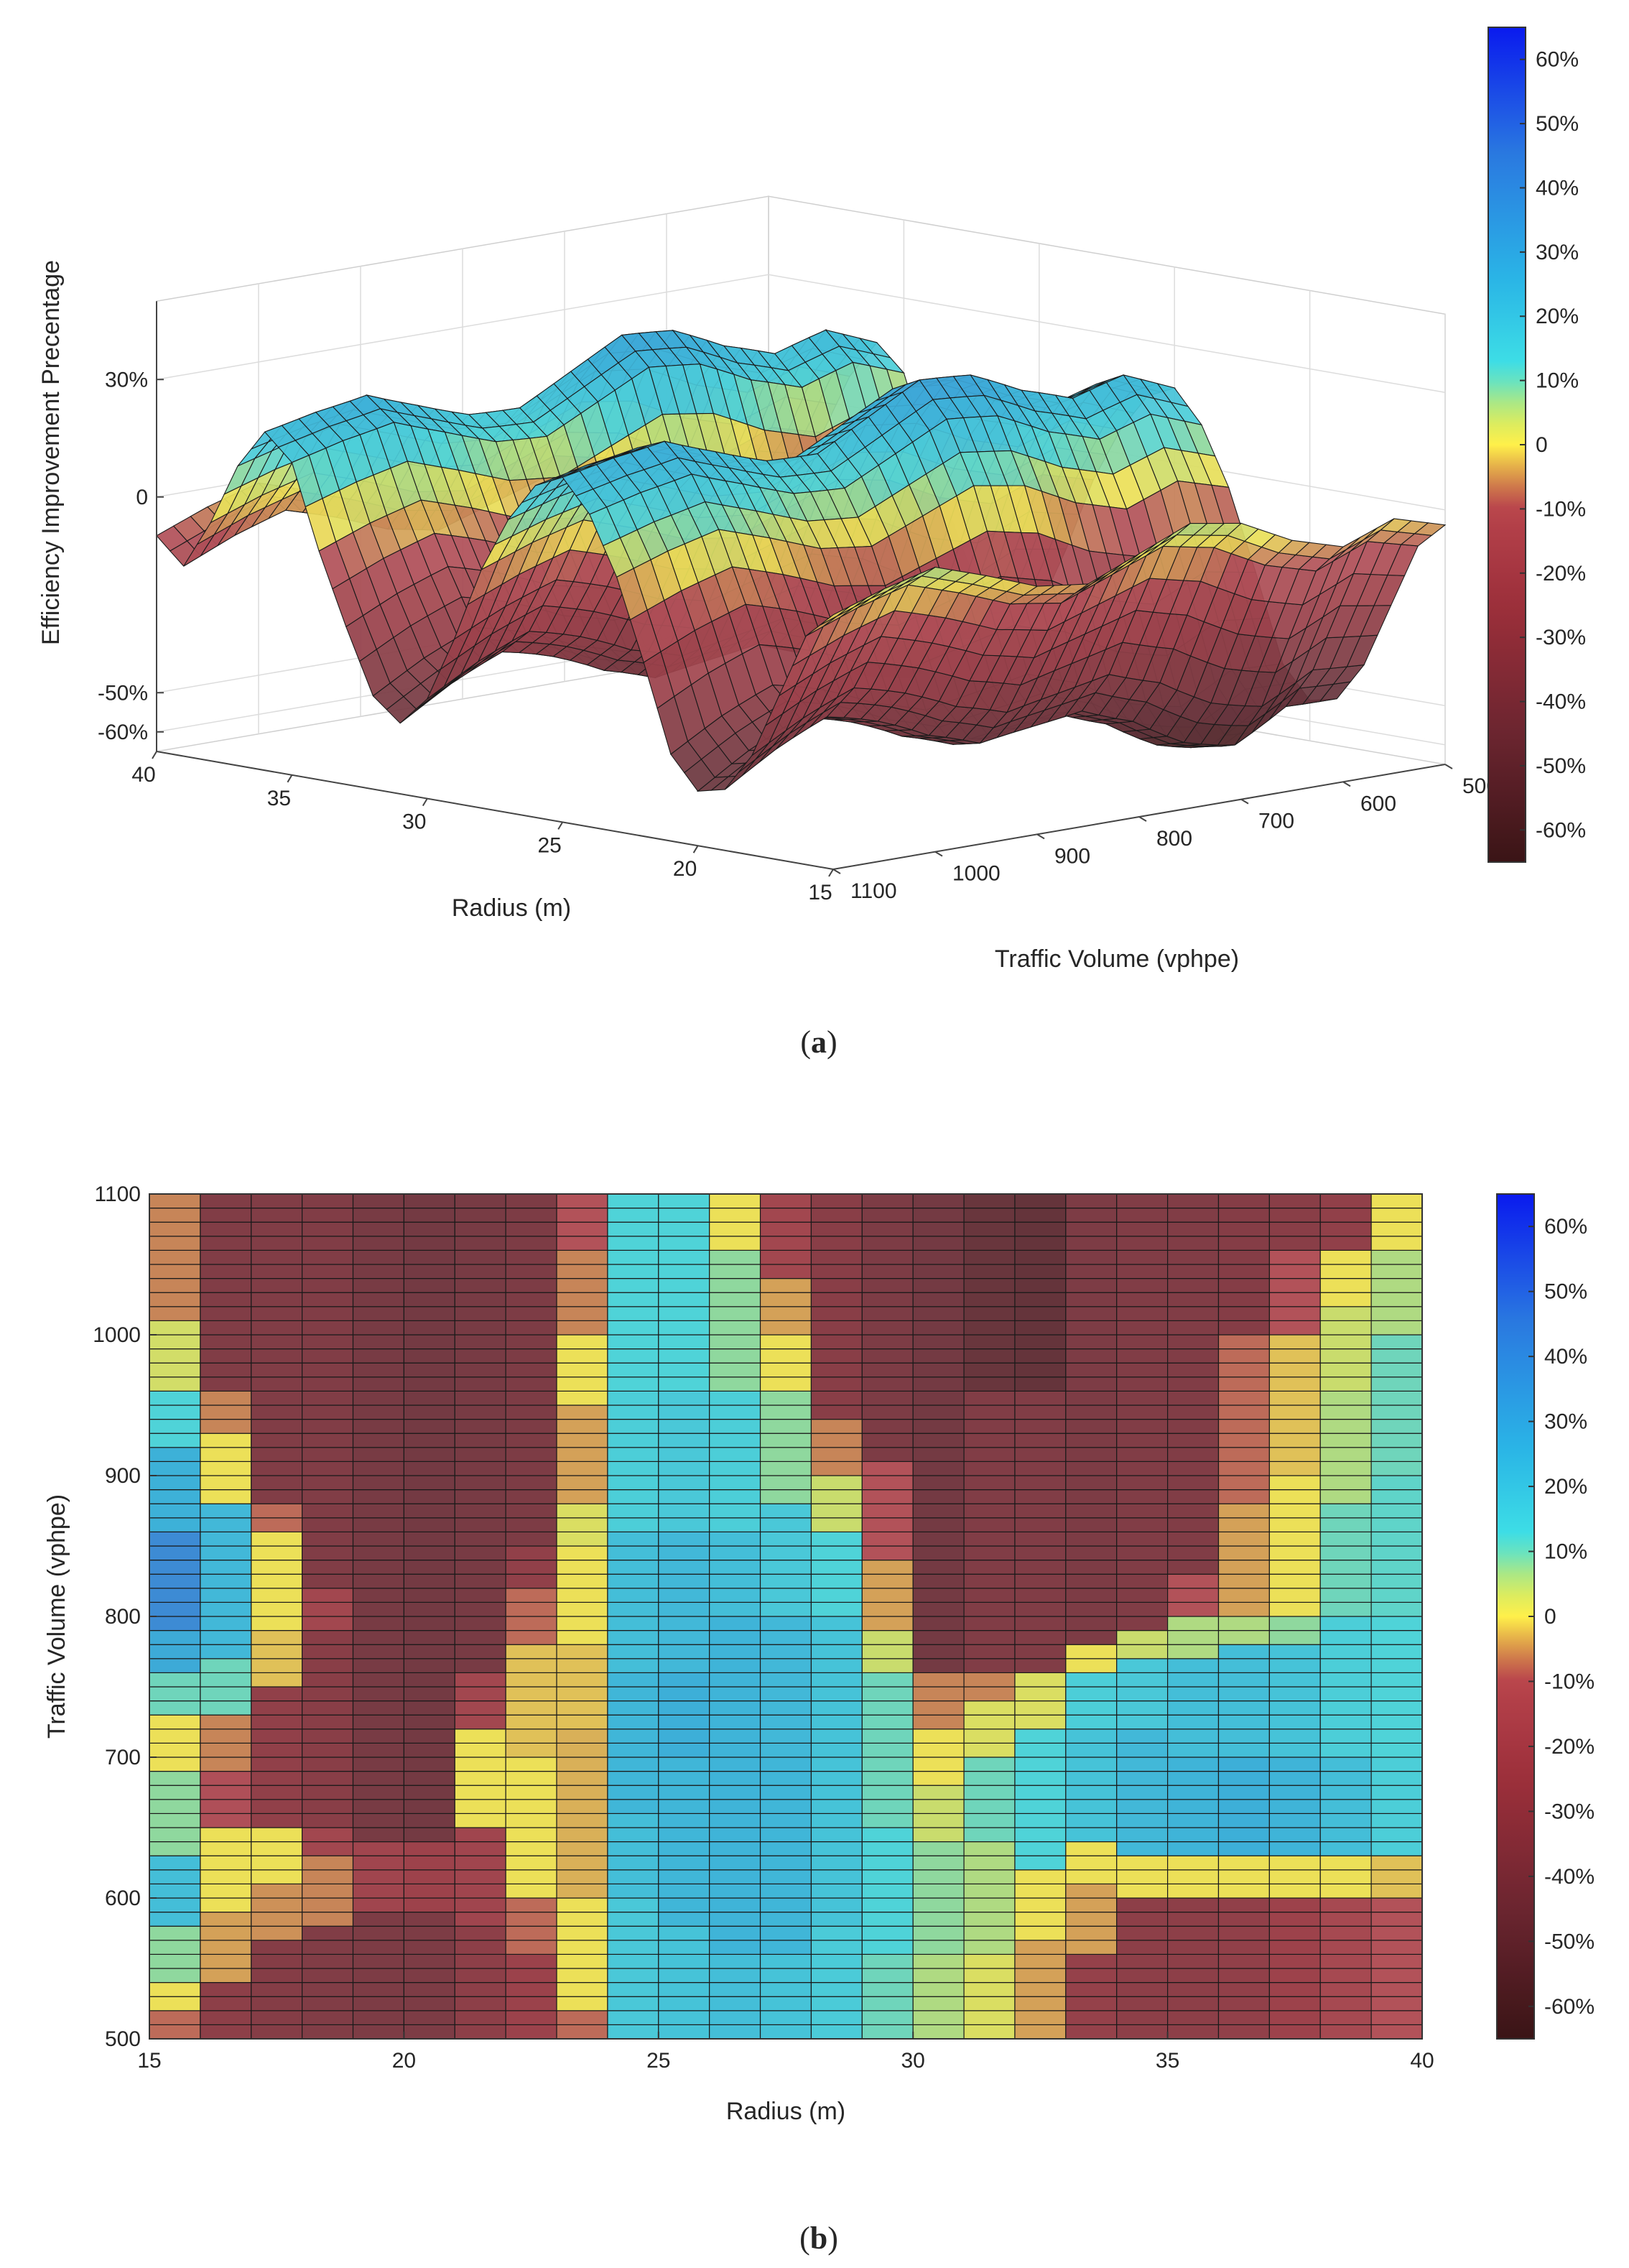 The height and width of the screenshot is (2268, 1629). I want to click on colorbar-tick-label: 40%, so click(1565, 1357).